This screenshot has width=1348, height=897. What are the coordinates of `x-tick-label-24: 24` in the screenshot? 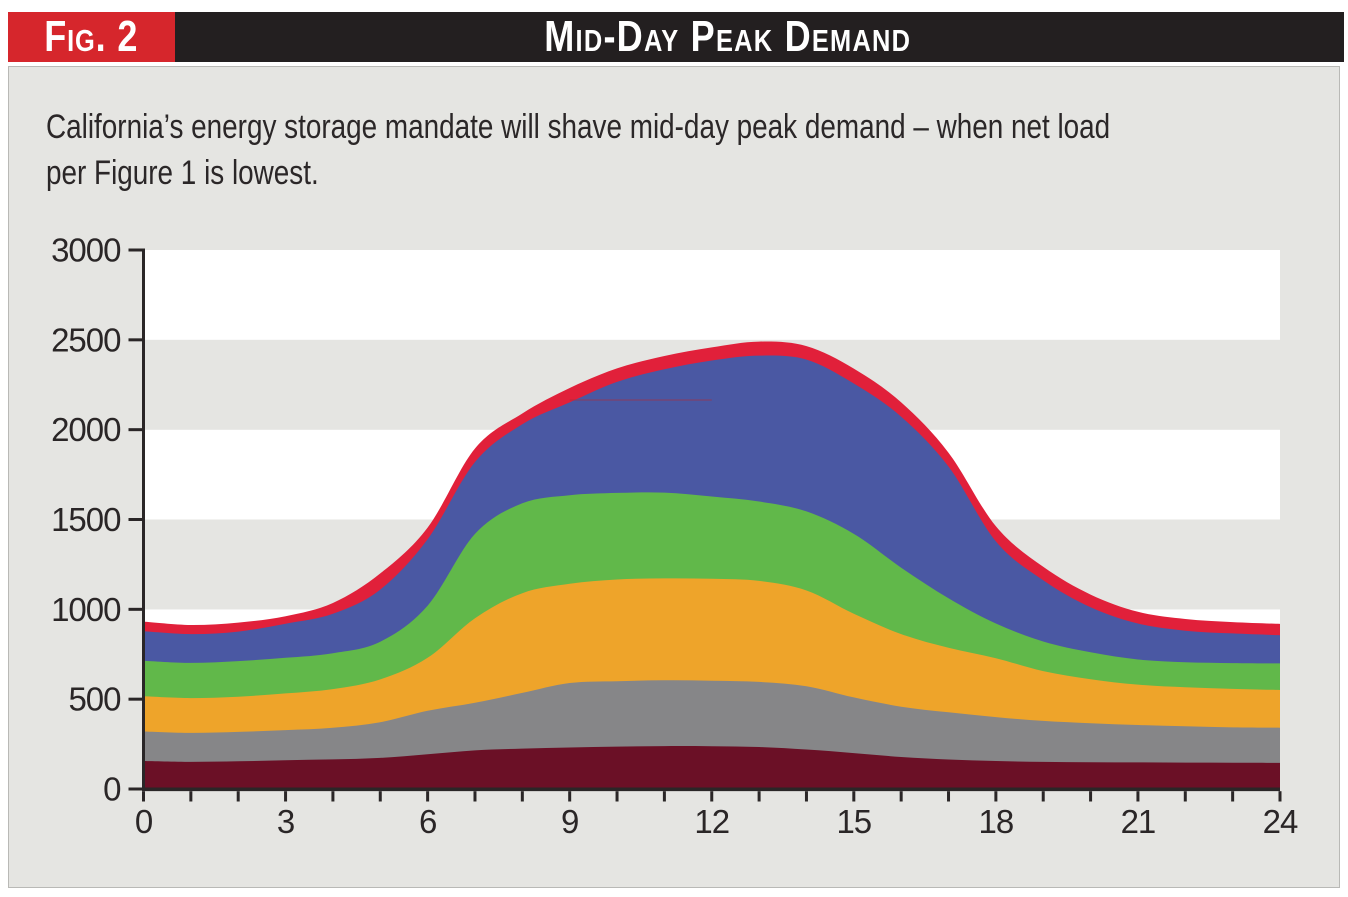 It's located at (1280, 821).